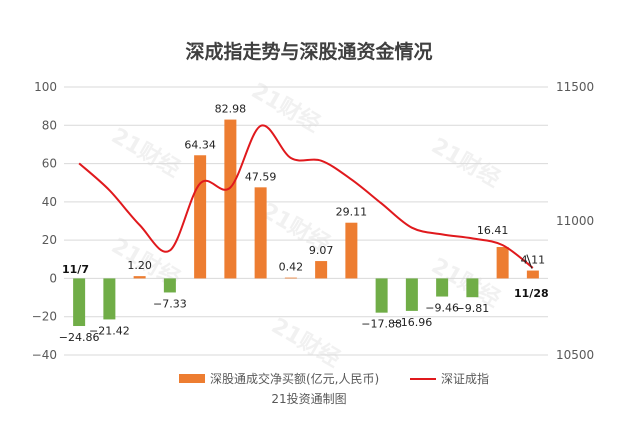  I want to click on left-tick-label: −20, so click(44, 317).